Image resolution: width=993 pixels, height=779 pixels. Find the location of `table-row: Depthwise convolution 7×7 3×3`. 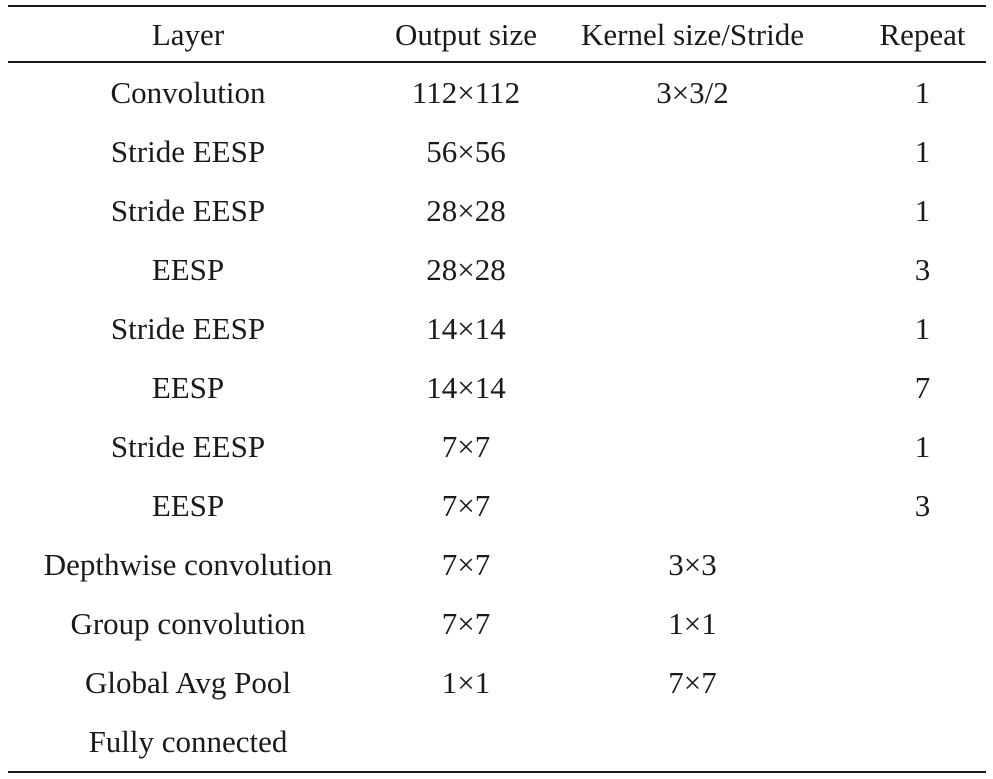

table-row: Depthwise convolution 7×7 3×3 is located at coordinates (497, 564).